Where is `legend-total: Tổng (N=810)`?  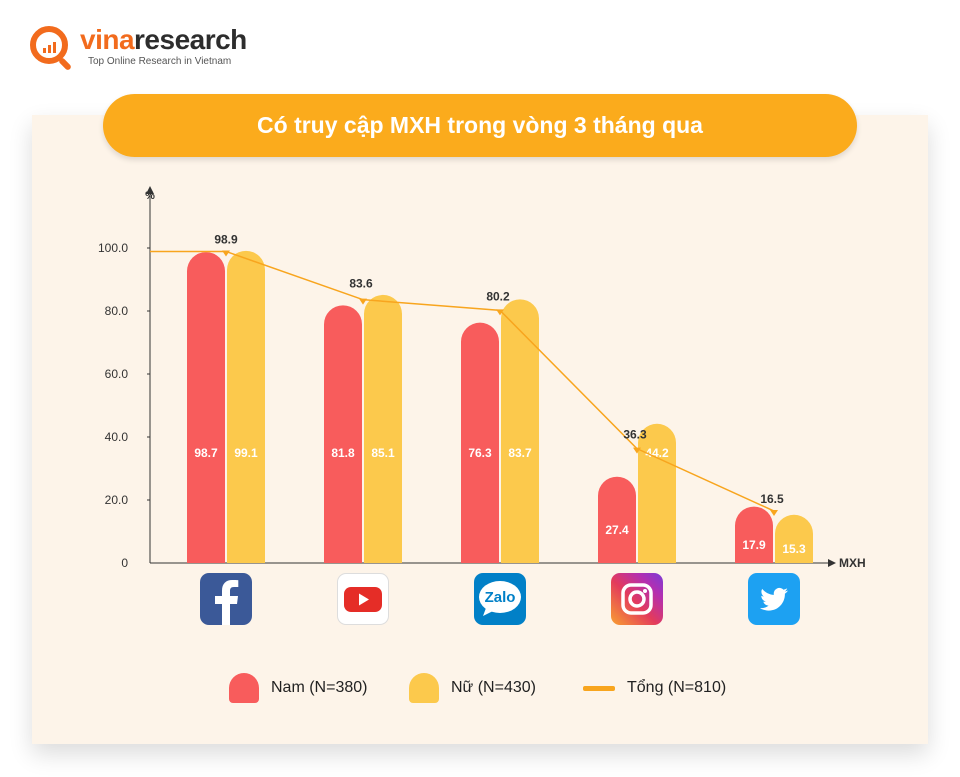 legend-total: Tổng (N=810) is located at coordinates (654, 688).